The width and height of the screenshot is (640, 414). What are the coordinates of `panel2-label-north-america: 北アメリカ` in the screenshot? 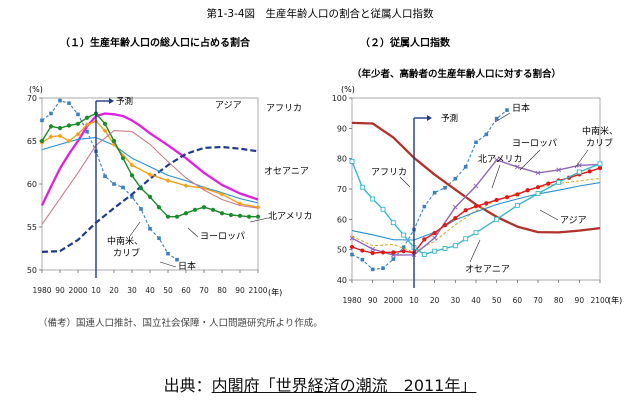 It's located at (500, 159).